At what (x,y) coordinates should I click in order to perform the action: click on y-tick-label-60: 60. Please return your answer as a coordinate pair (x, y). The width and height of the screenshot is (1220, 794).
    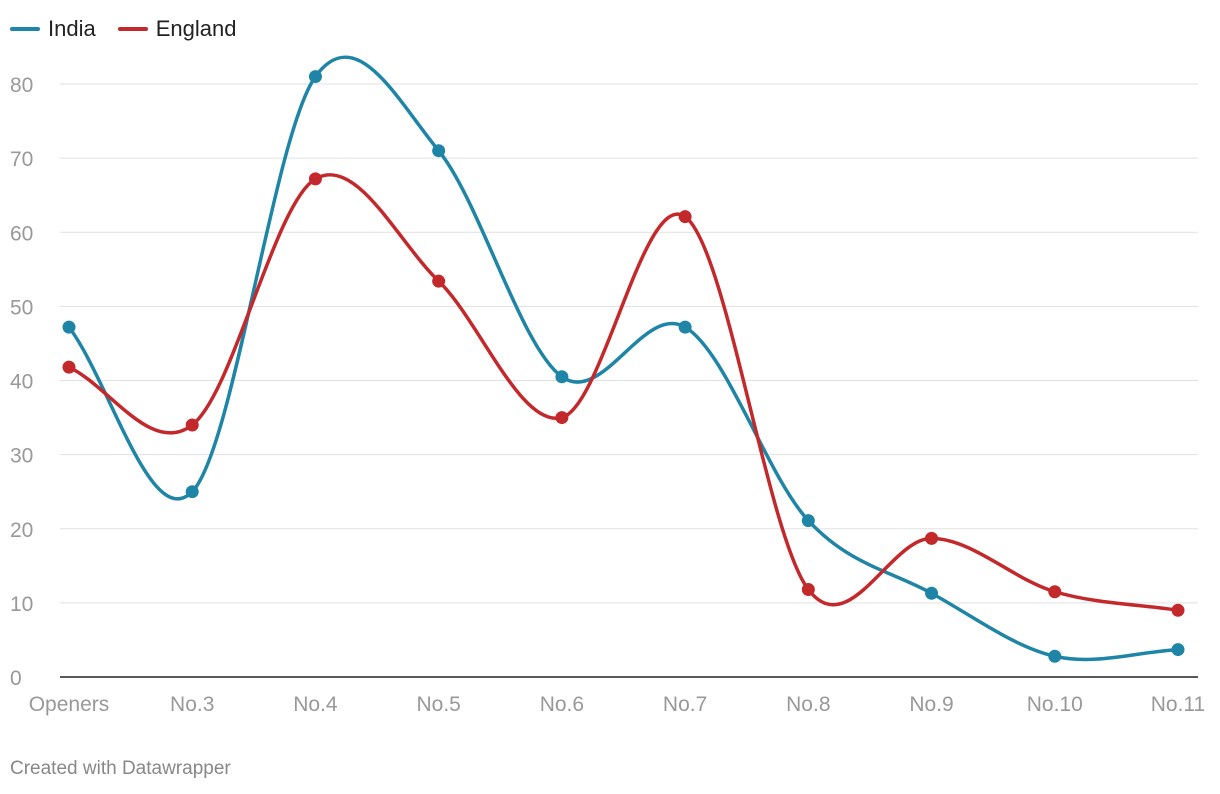
    Looking at the image, I should click on (21, 233).